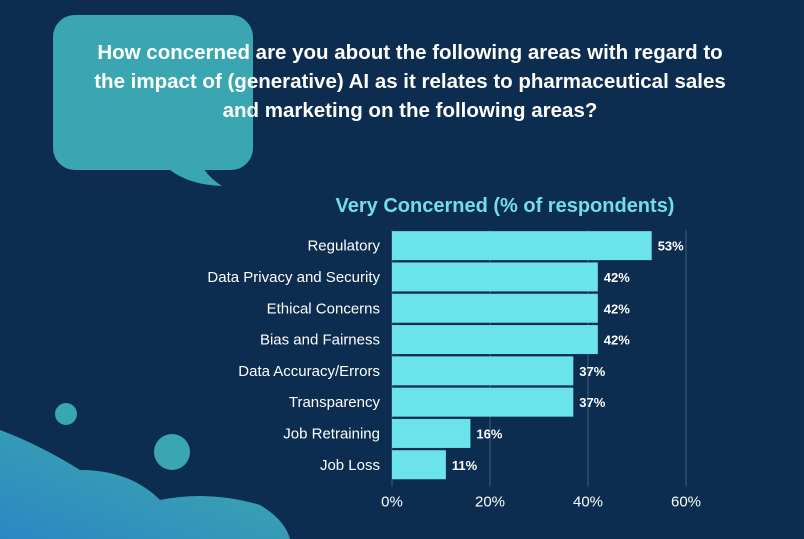  I want to click on decorative-circle-large, so click(172, 452).